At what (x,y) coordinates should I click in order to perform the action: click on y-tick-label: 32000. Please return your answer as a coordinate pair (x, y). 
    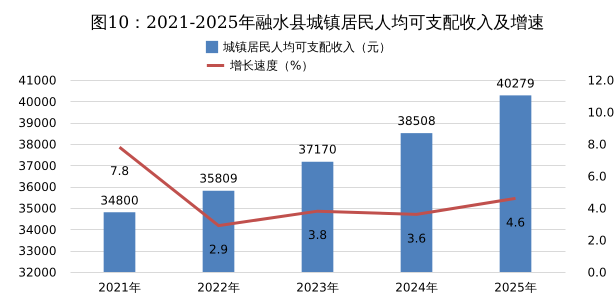
    Looking at the image, I should click on (37, 273).